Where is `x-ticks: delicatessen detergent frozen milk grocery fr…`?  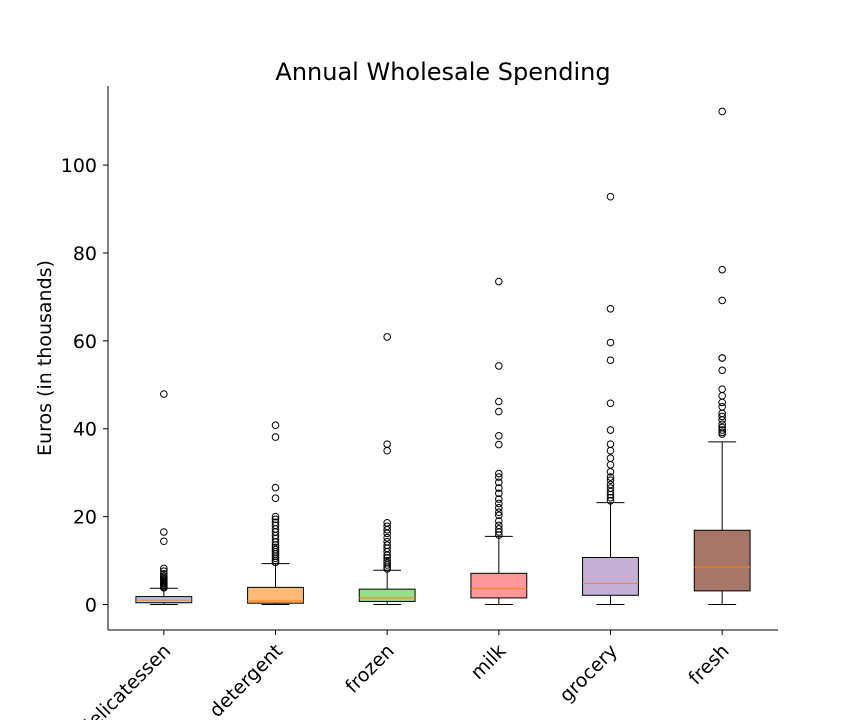
x-ticks: delicatessen detergent frozen milk grocery fr… is located at coordinates (405, 675).